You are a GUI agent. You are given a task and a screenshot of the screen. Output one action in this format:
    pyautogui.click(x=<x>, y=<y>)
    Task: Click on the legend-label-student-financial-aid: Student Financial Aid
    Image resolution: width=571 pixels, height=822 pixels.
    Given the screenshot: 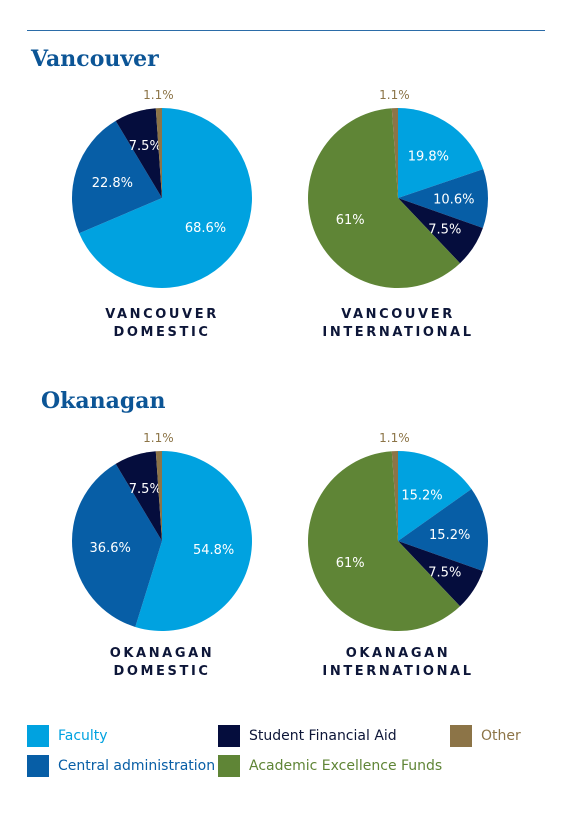 What is the action you would take?
    pyautogui.click(x=323, y=736)
    